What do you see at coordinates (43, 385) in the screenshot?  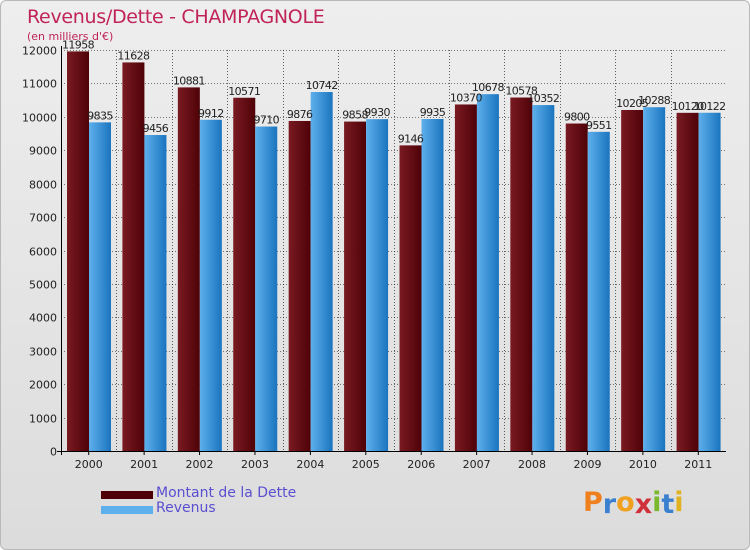 I see `y-tick-label: 2000` at bounding box center [43, 385].